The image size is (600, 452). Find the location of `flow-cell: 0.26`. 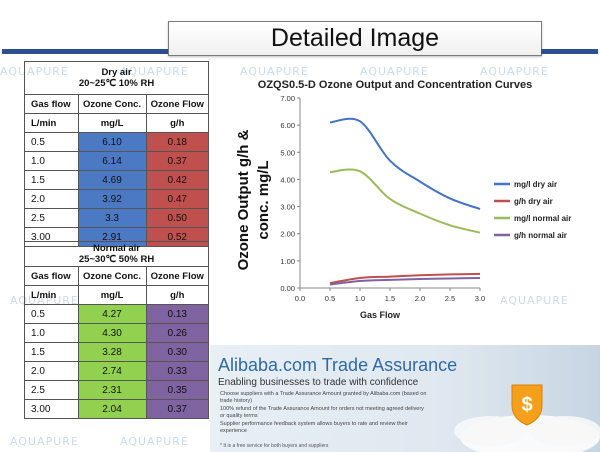

flow-cell: 0.26 is located at coordinates (177, 333).